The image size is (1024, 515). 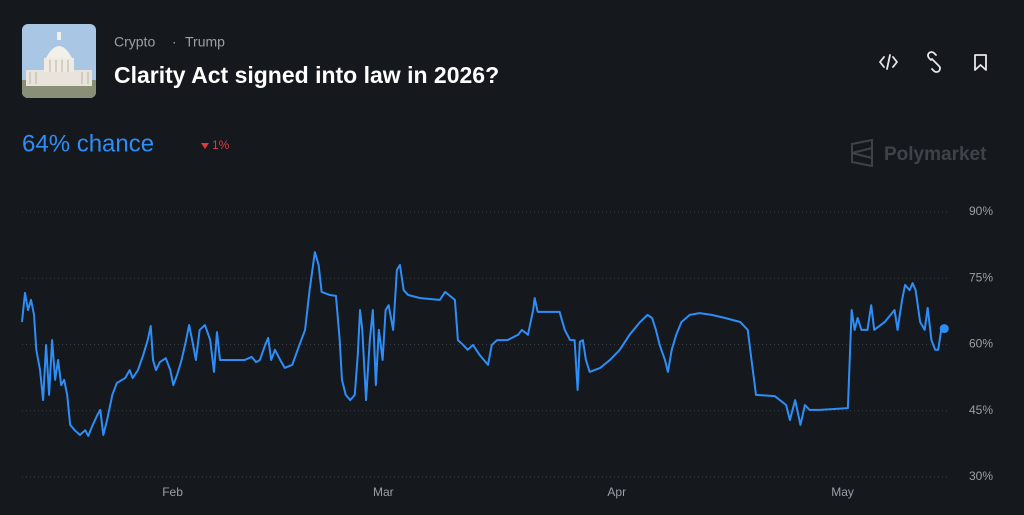 I want to click on tag: Crypto, so click(x=134, y=42).